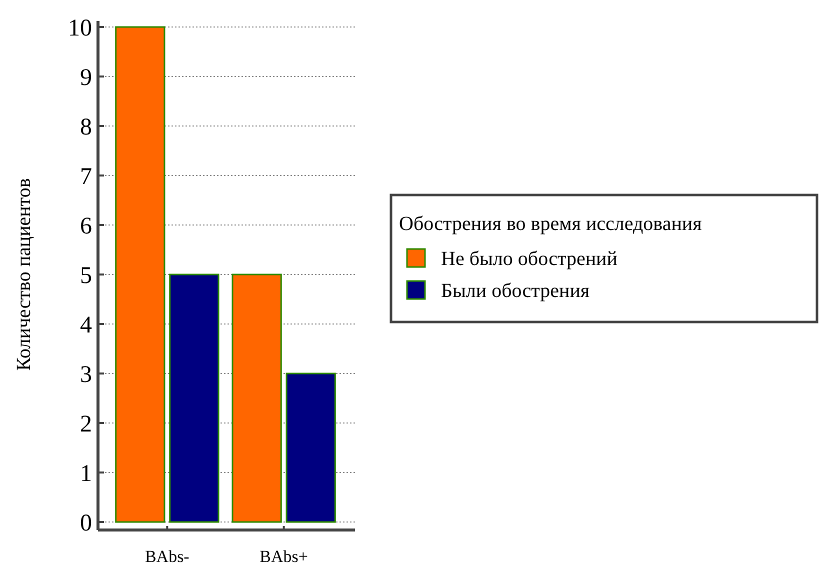 The height and width of the screenshot is (569, 819). Describe the element at coordinates (24, 274) in the screenshot. I see `y-axis-title: Количество пациентов` at that location.